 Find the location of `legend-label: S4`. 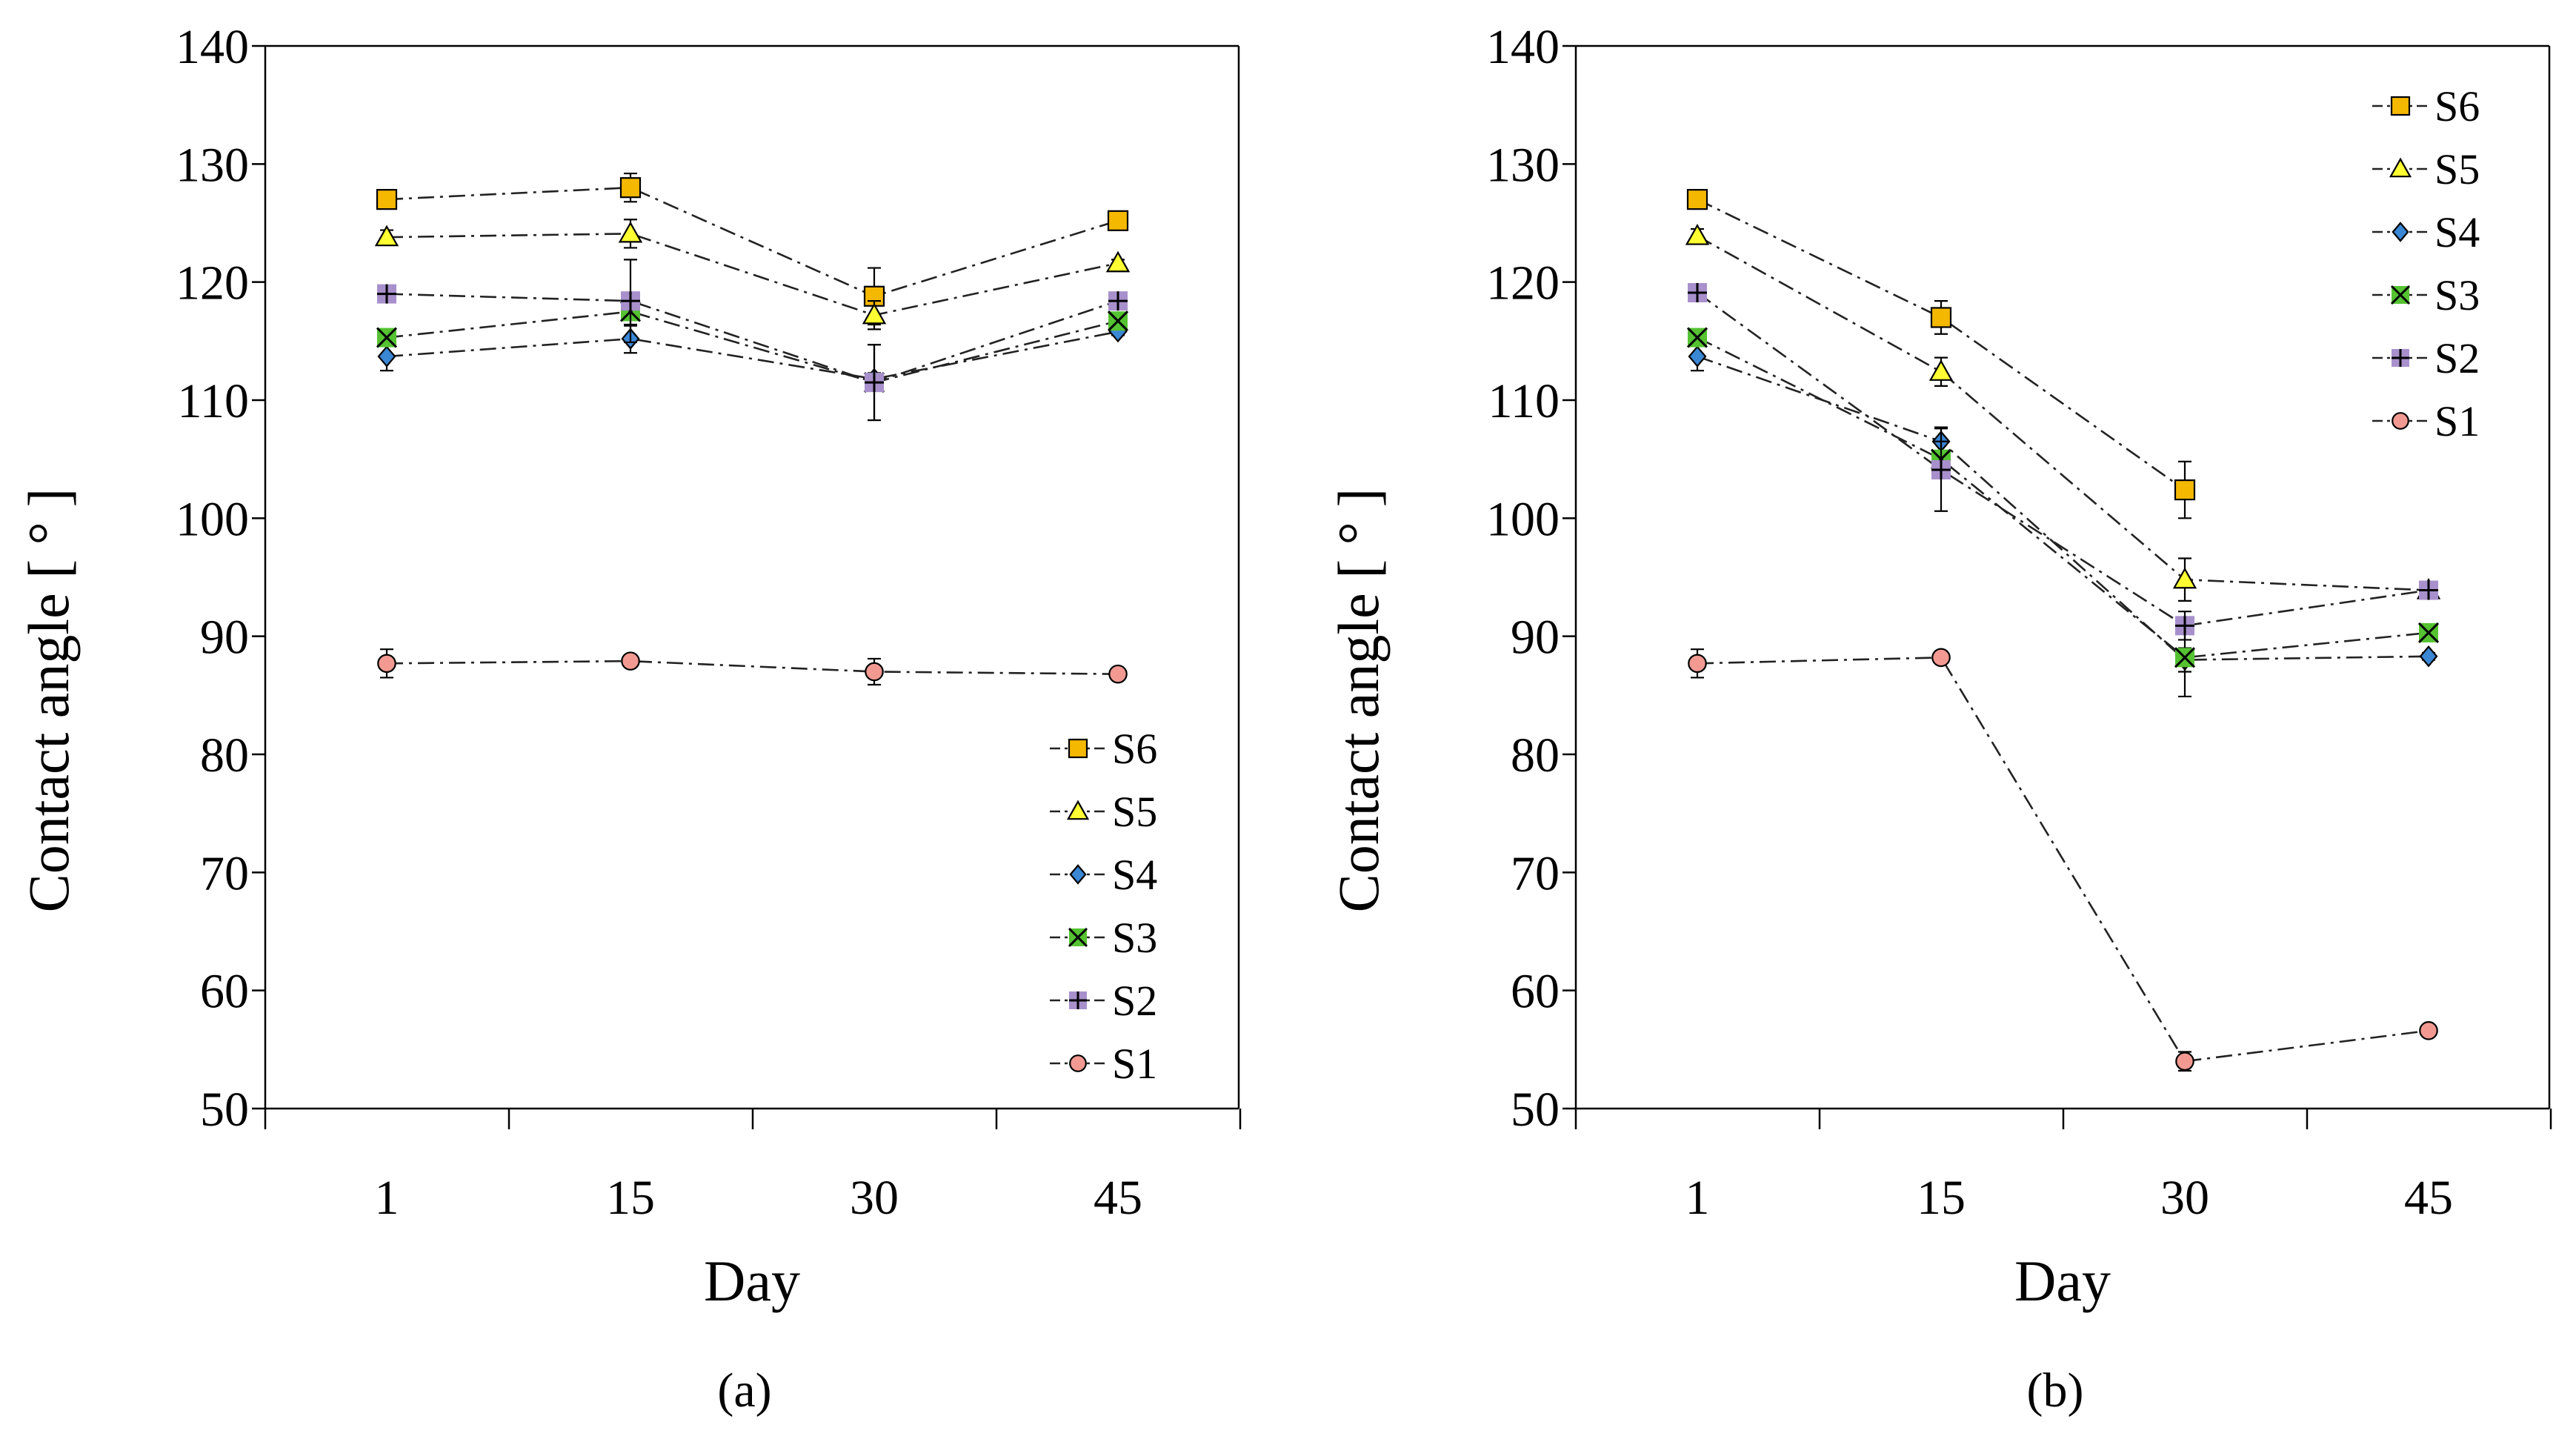

legend-label: S4 is located at coordinates (2457, 232).